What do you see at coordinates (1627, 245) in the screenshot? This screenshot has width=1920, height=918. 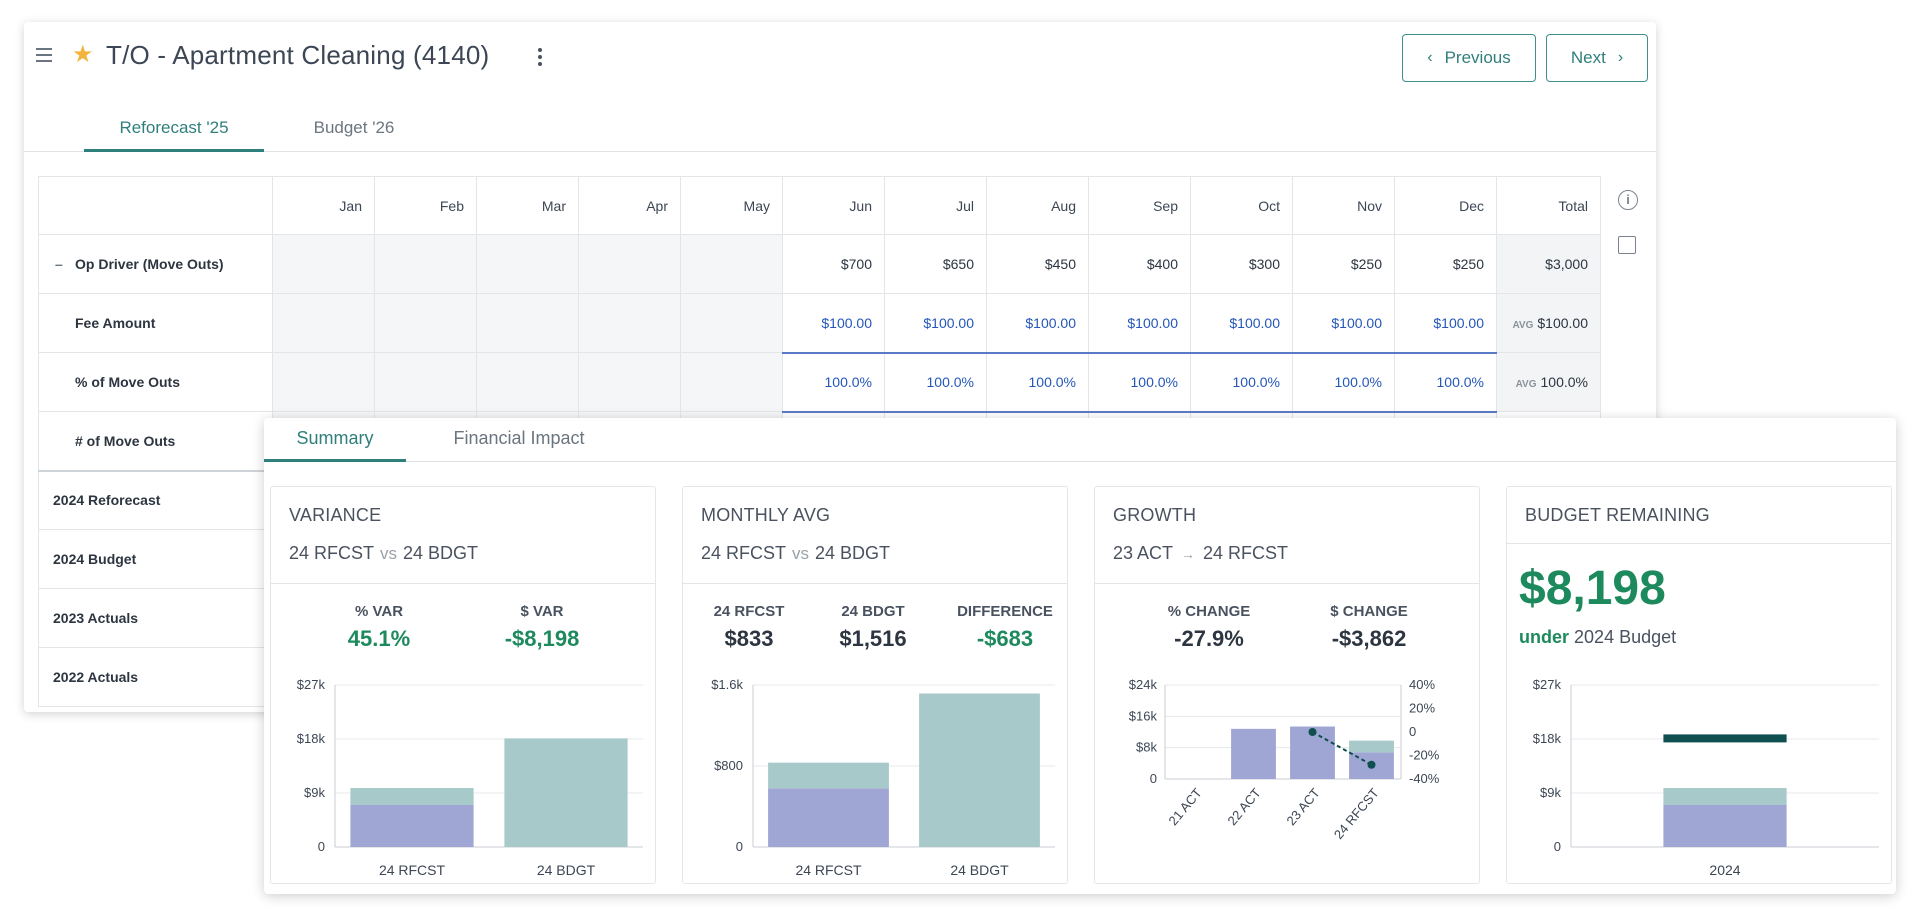 I see `edit-icon` at bounding box center [1627, 245].